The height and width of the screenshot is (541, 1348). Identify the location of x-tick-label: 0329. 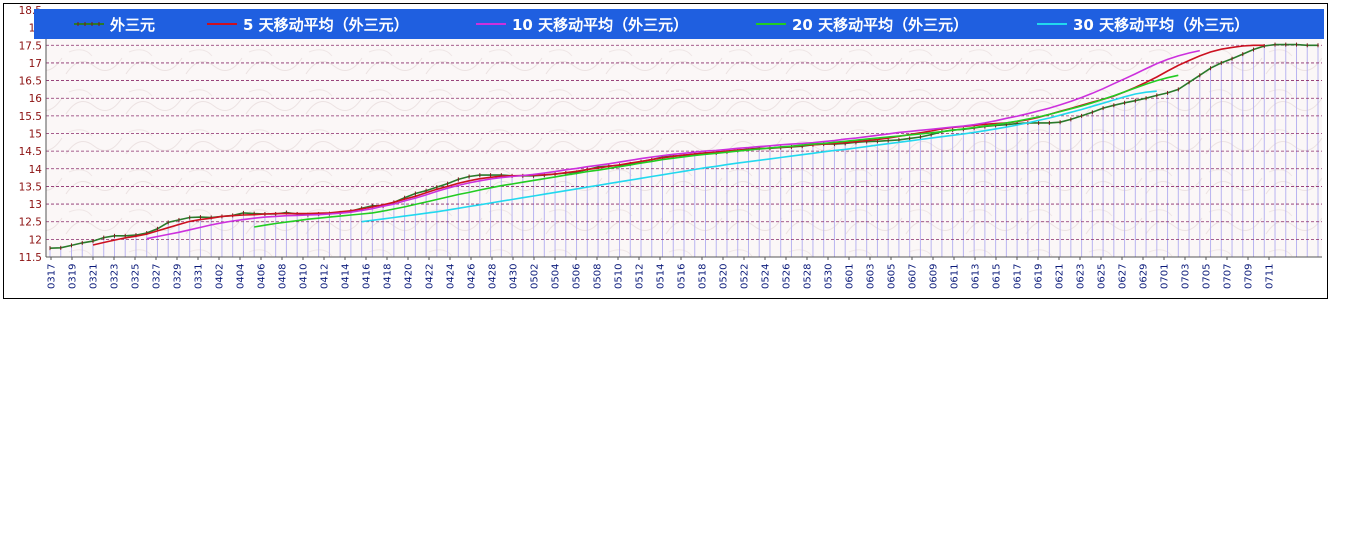
(178, 276).